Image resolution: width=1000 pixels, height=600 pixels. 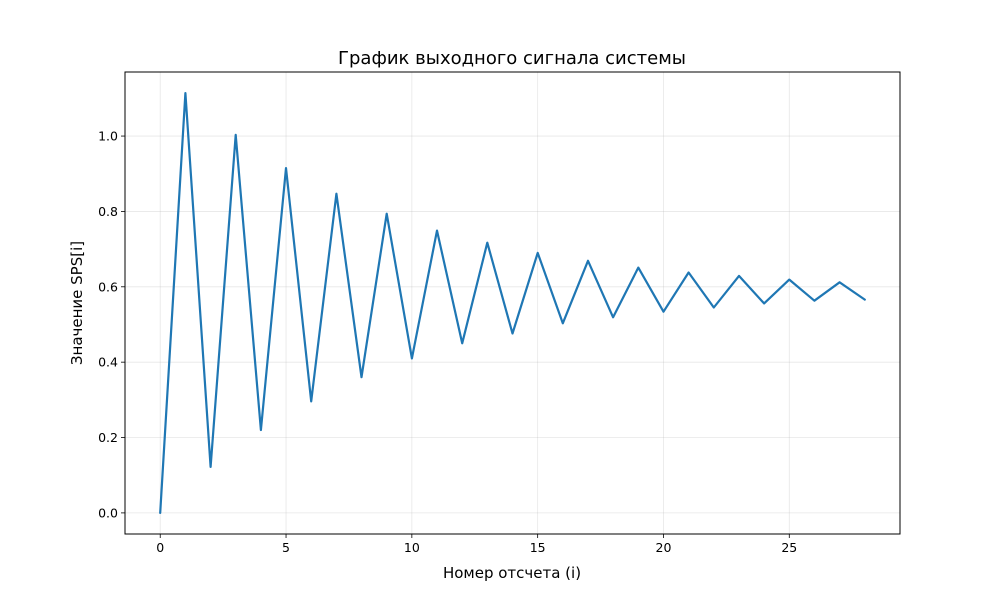 I want to click on x-tick-label: 0, so click(x=160, y=547).